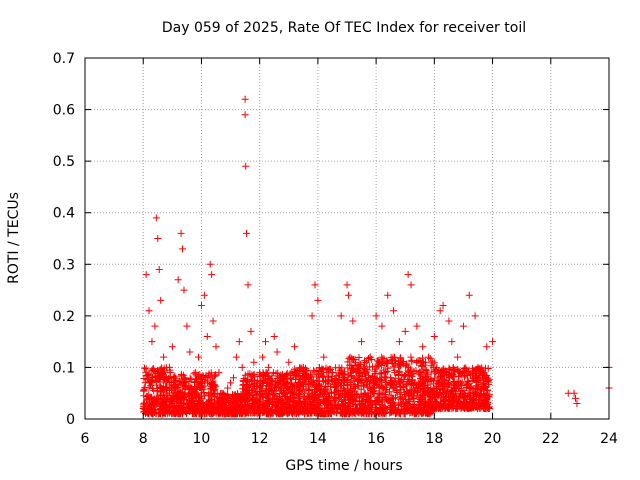 This screenshot has width=640, height=480. What do you see at coordinates (64, 111) in the screenshot?
I see `y-tick-label: 0.6` at bounding box center [64, 111].